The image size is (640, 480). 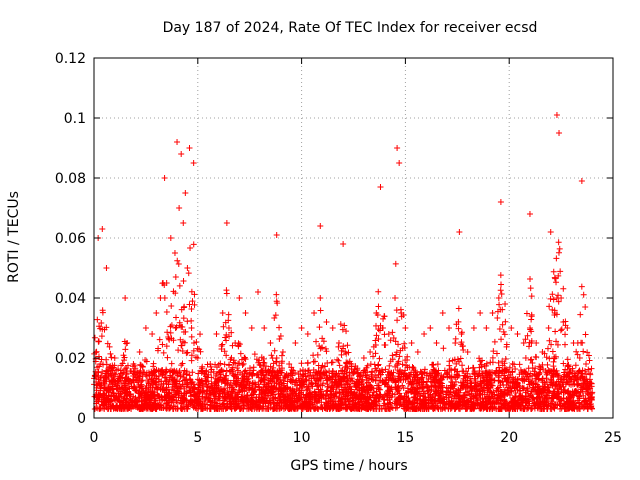 I want to click on x-tick-label: 0, so click(x=94, y=438).